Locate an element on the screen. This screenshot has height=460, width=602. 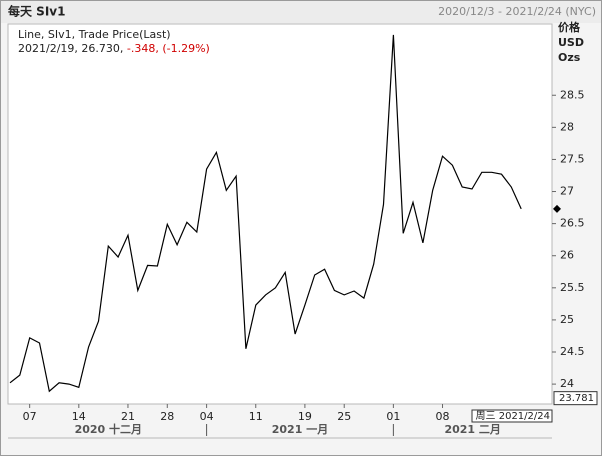
legend-series: Line, SIv1, Trade Price(Last) is located at coordinates (94, 34).